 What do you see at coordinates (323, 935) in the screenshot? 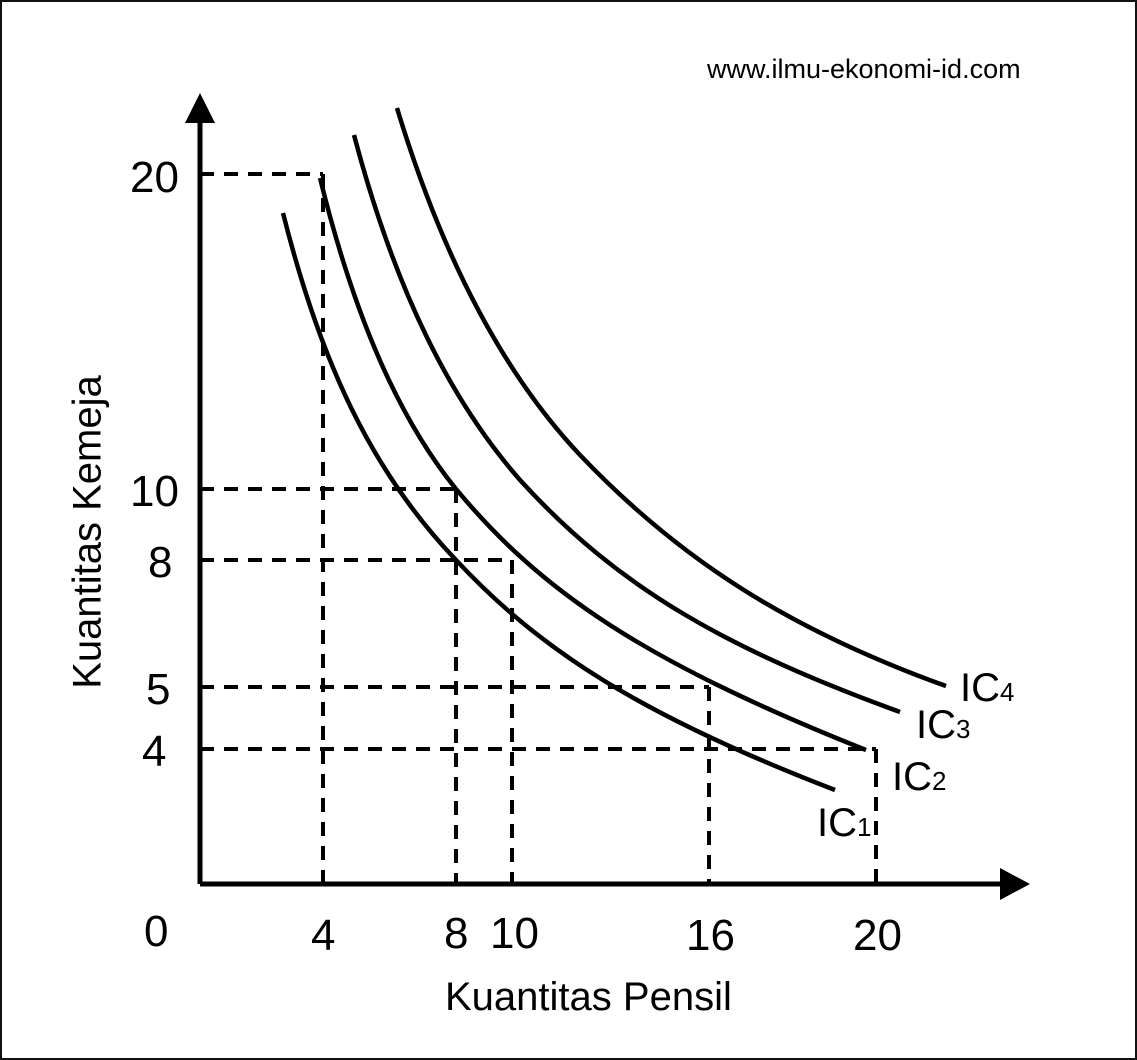
I see `x-tick-4: 4` at bounding box center [323, 935].